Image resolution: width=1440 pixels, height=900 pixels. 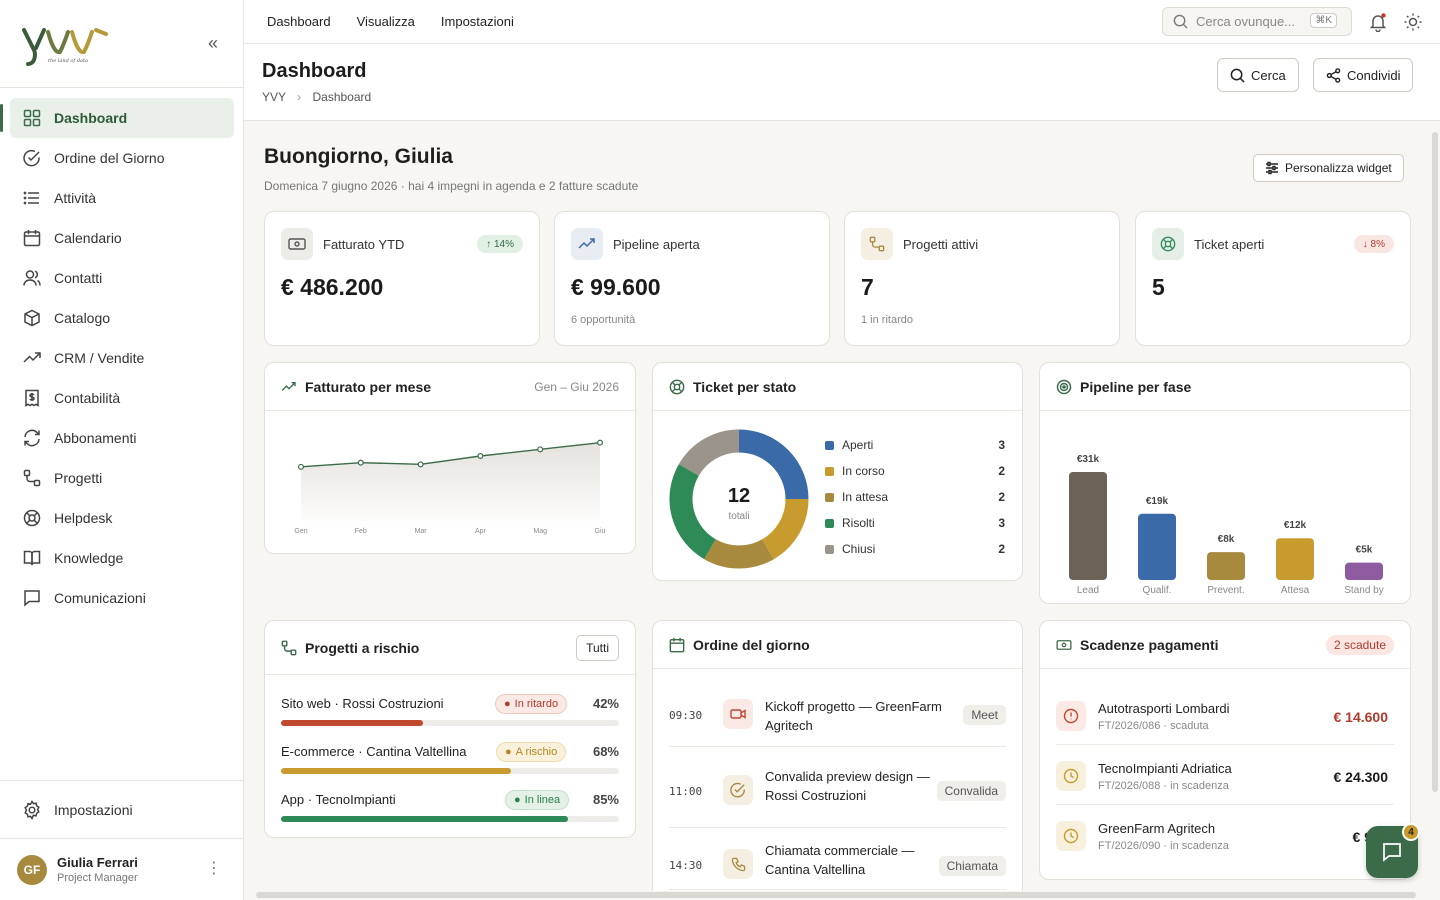 I want to click on collapse-sidebar-icon: «, so click(x=213, y=43).